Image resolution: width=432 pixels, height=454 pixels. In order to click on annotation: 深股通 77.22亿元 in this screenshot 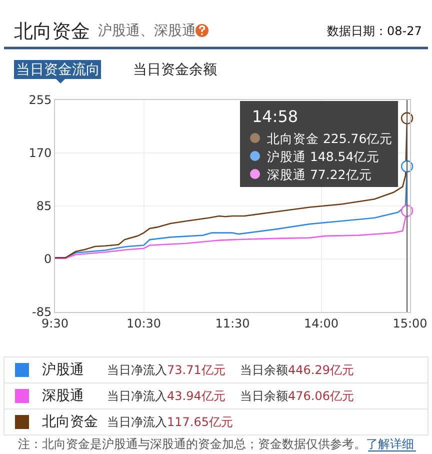, I will do `click(319, 174)`.